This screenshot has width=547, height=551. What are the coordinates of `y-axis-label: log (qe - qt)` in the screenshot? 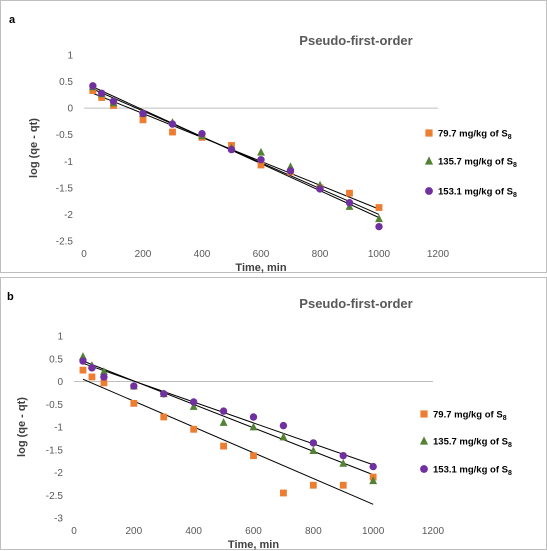 It's located at (22, 427).